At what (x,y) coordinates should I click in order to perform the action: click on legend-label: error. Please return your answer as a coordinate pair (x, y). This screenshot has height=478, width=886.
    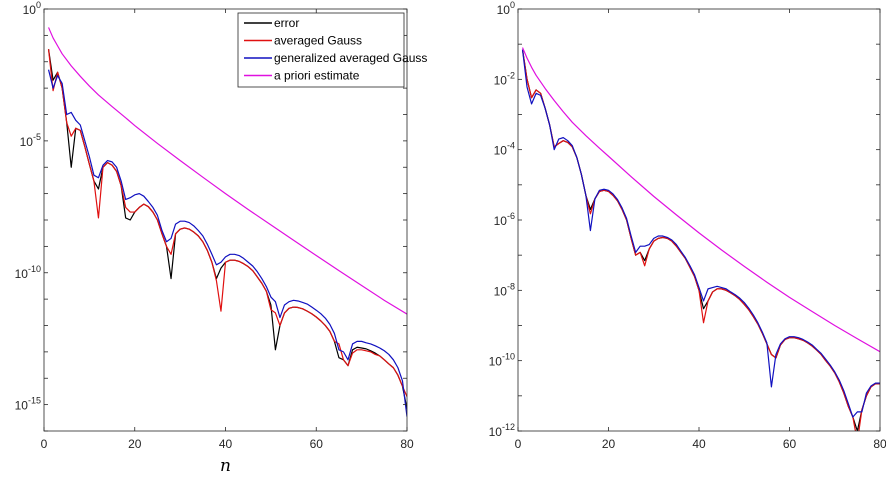
    Looking at the image, I should click on (286, 23).